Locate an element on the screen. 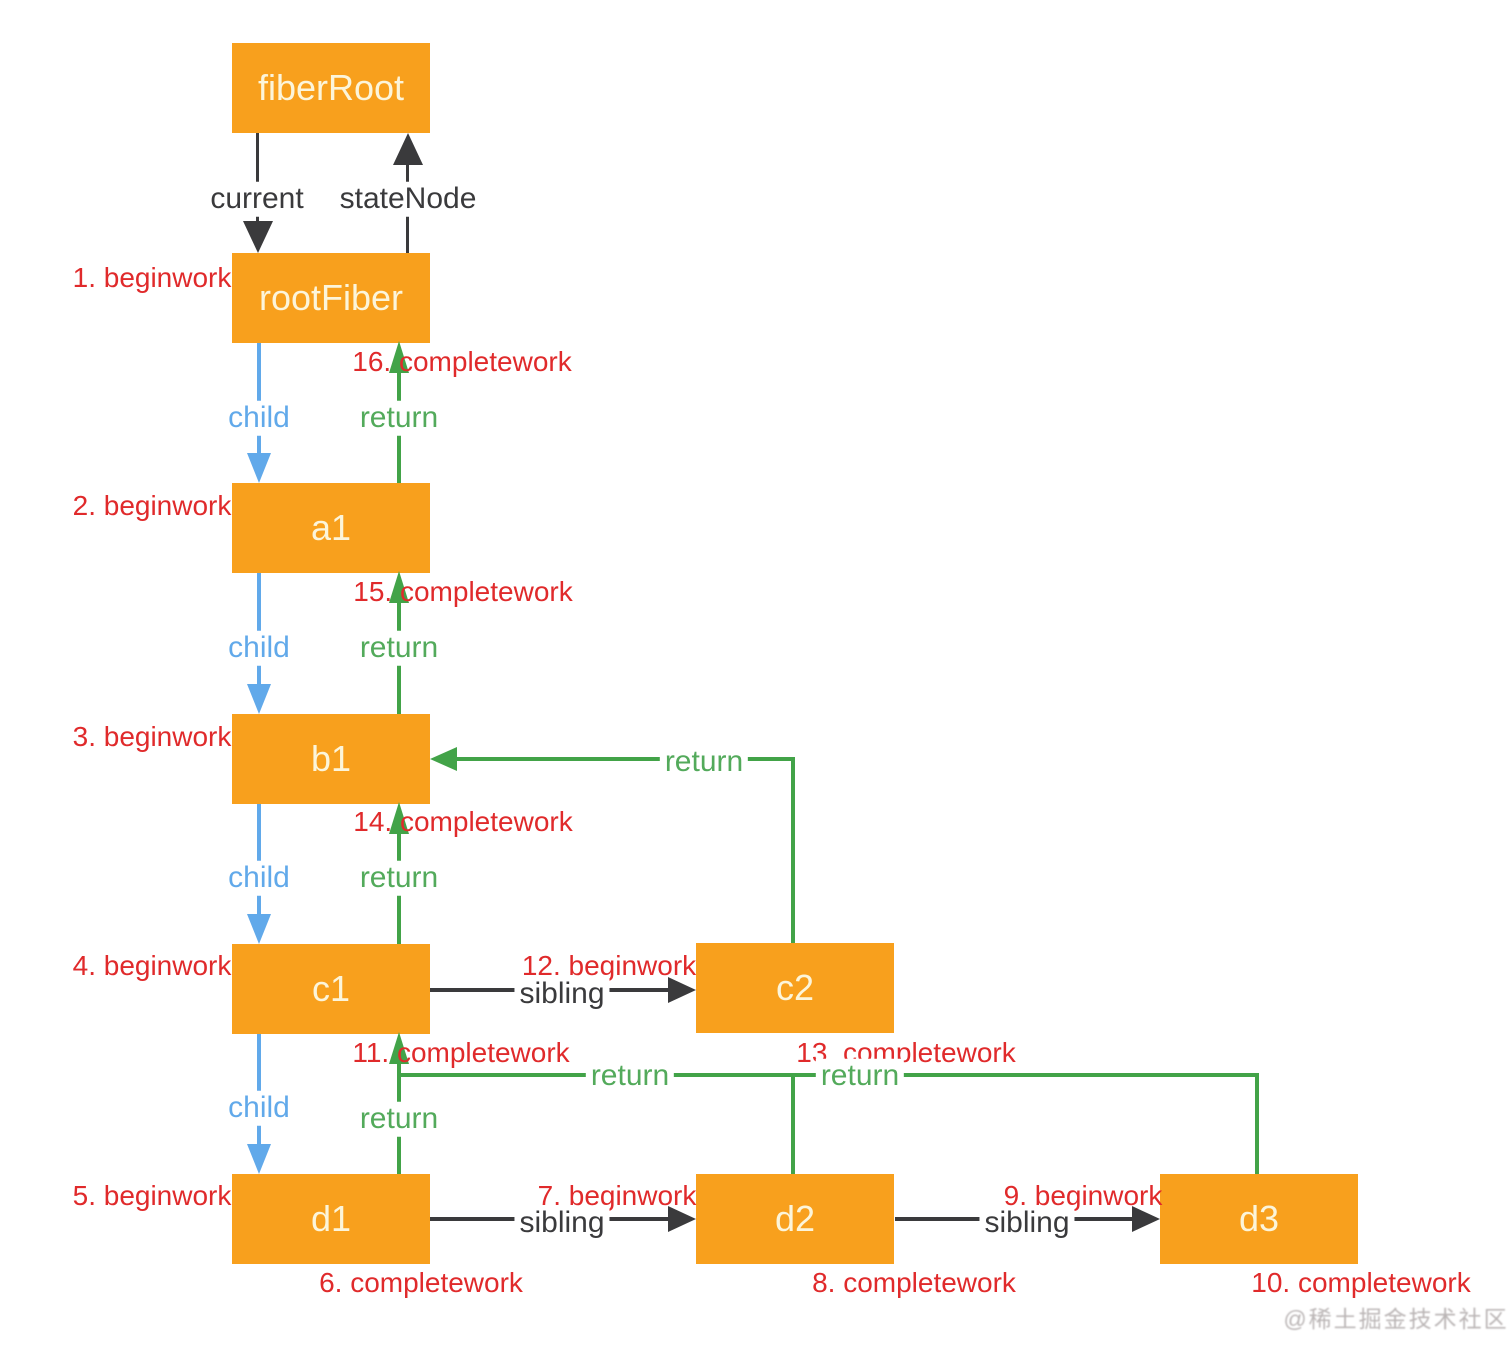 The image size is (1512, 1359). step-9-beginwork: 9. beginwork is located at coordinates (1083, 1195).